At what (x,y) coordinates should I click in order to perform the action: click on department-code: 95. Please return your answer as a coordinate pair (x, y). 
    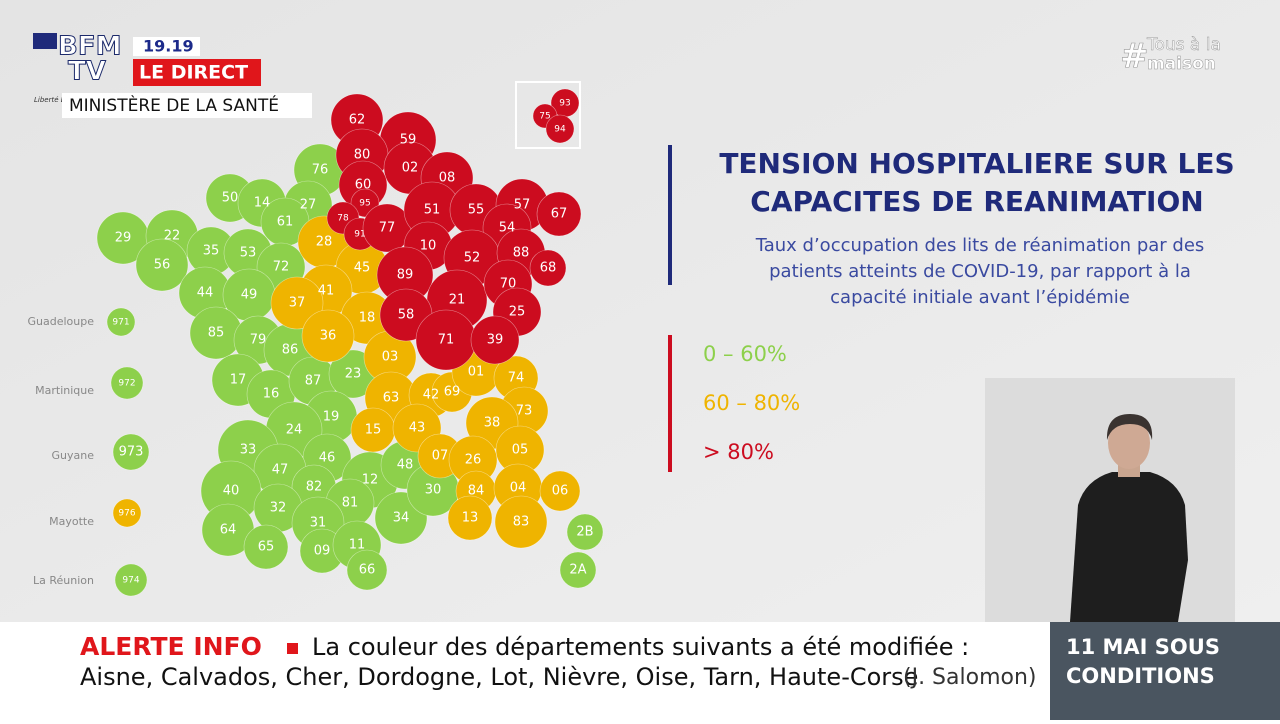
    Looking at the image, I should click on (364, 204).